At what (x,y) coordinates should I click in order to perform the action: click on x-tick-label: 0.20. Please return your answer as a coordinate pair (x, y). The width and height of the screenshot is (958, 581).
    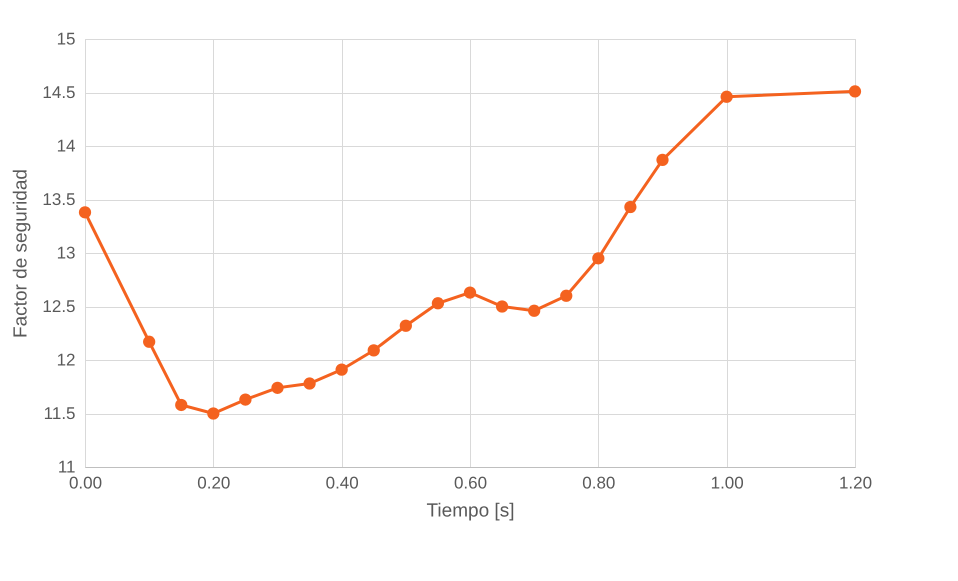
    Looking at the image, I should click on (213, 483).